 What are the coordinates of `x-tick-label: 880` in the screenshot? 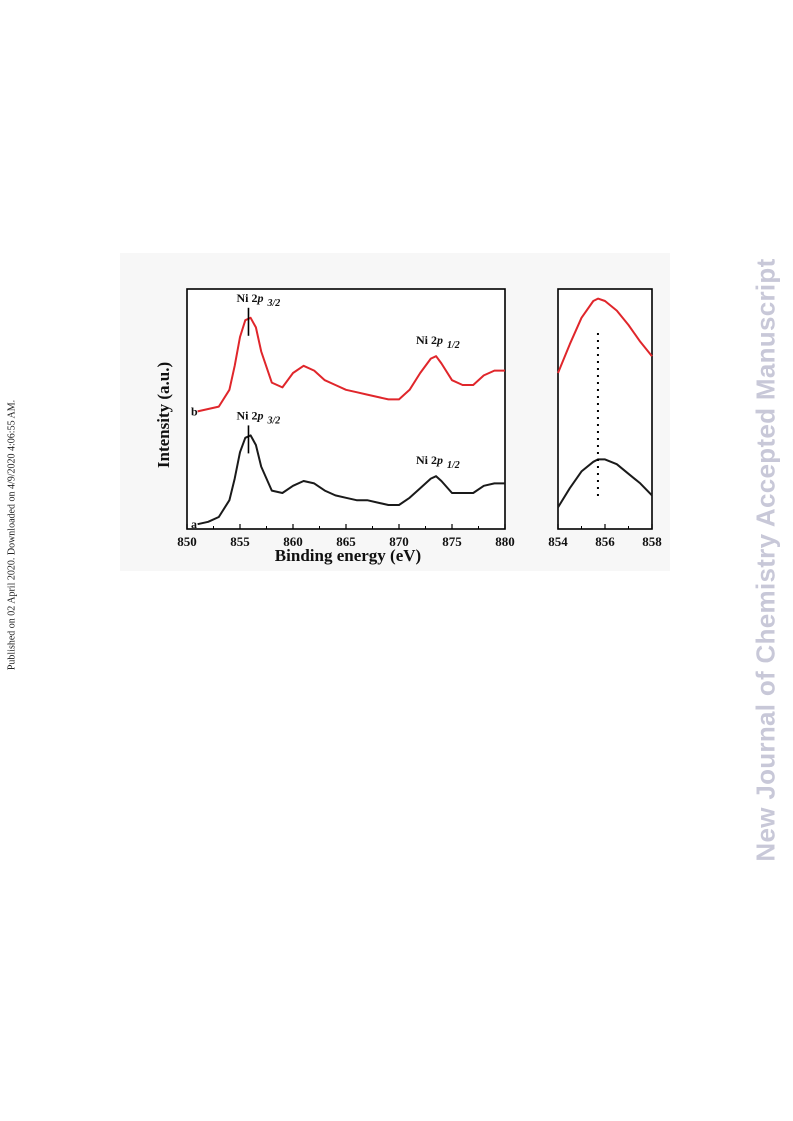 It's located at (505, 541).